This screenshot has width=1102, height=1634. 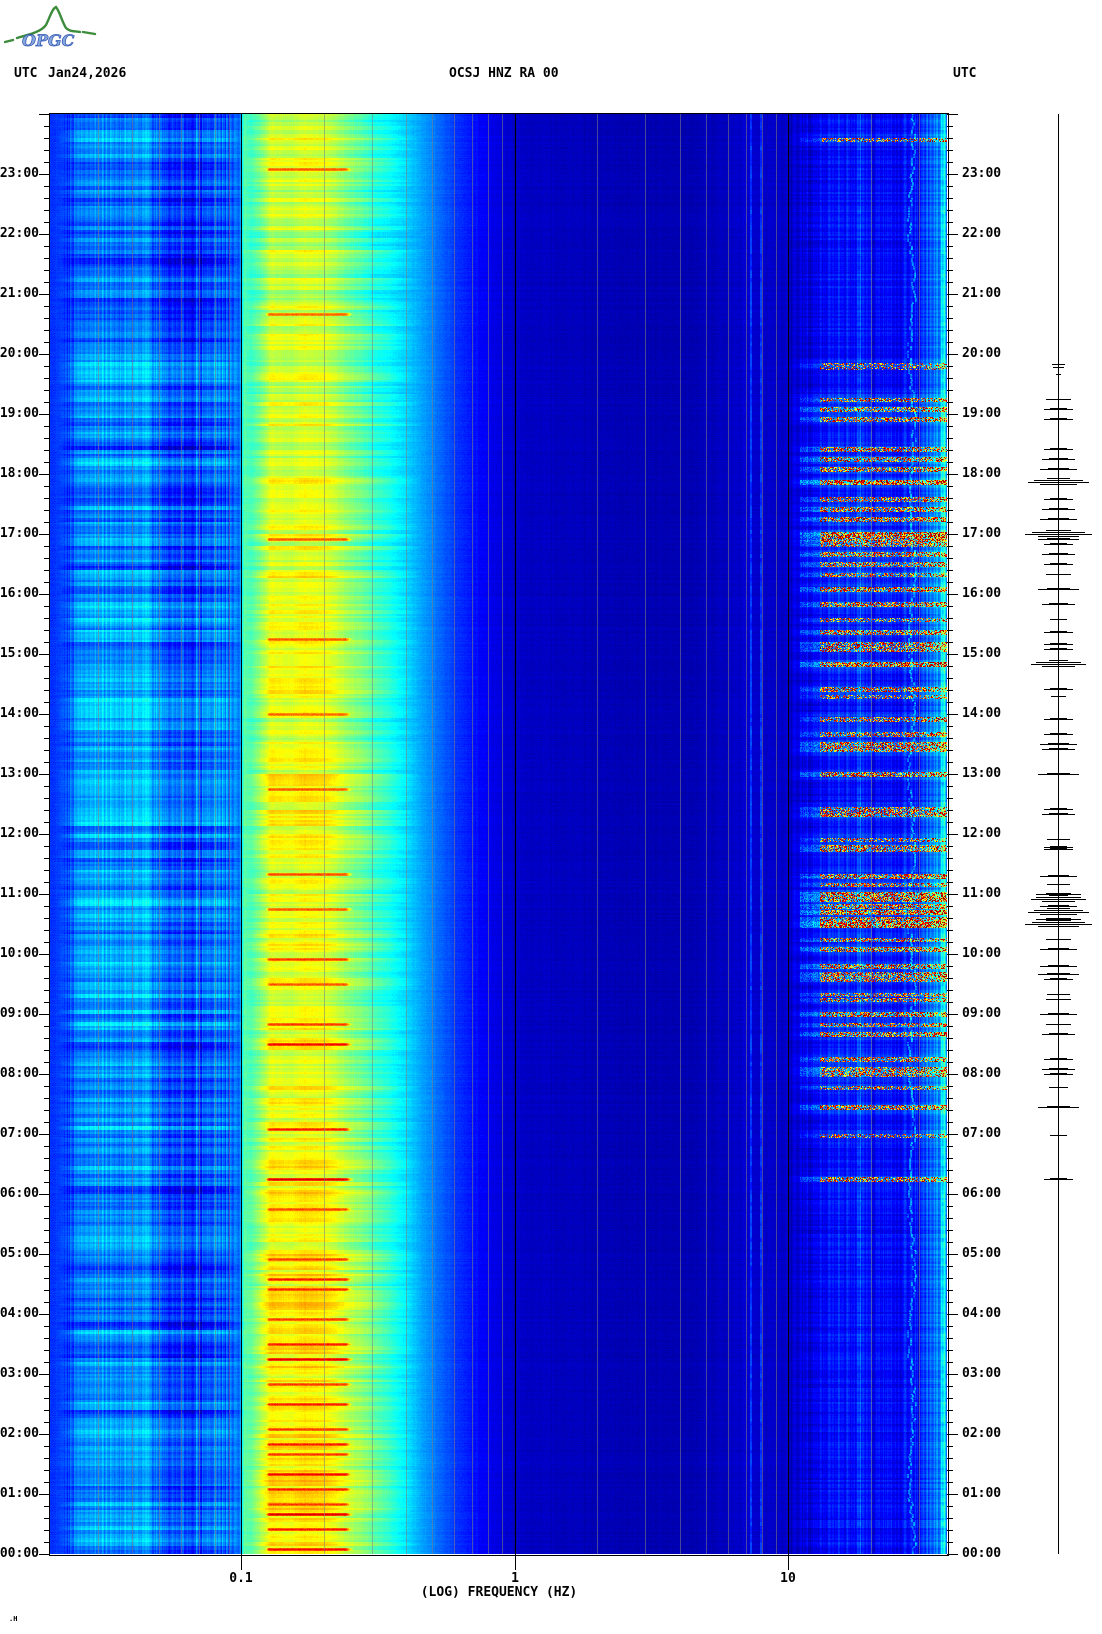 What do you see at coordinates (19, 593) in the screenshot?
I see `time-label-left-16:00: 16:00` at bounding box center [19, 593].